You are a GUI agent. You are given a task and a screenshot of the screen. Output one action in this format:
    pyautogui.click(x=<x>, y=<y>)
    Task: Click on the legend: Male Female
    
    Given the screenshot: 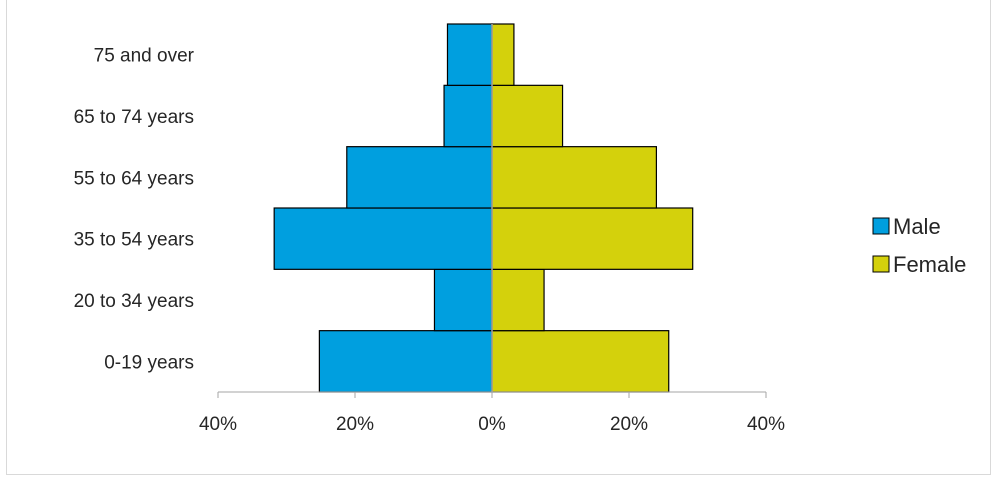 What is the action you would take?
    pyautogui.click(x=919, y=245)
    